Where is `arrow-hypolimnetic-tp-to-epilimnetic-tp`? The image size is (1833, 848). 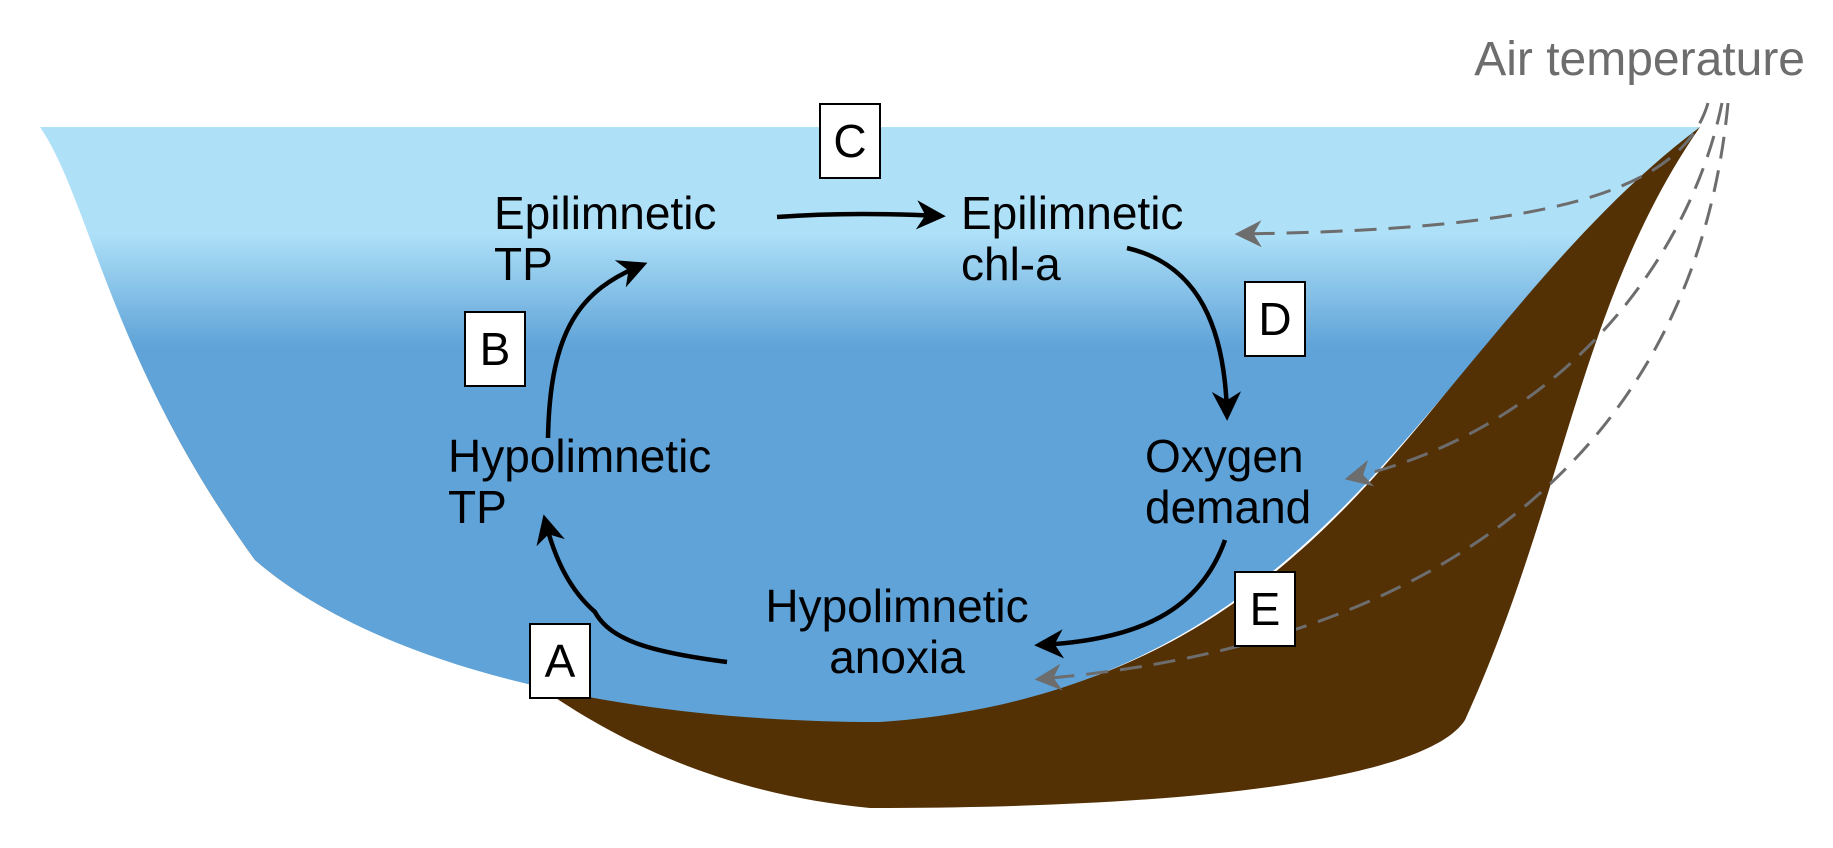
arrow-hypolimnetic-tp-to-epilimnetic-tp is located at coordinates (596, 349).